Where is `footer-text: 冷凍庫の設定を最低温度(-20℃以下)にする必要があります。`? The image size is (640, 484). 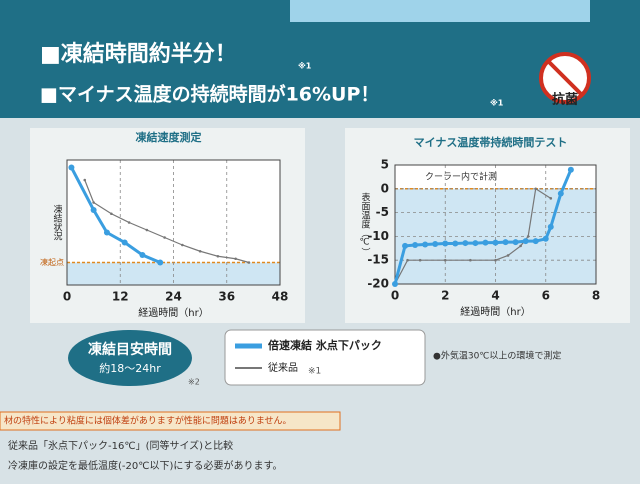 footer-text: 冷凍庫の設定を最低温度(-20℃以下)にする必要があります。 is located at coordinates (145, 465).